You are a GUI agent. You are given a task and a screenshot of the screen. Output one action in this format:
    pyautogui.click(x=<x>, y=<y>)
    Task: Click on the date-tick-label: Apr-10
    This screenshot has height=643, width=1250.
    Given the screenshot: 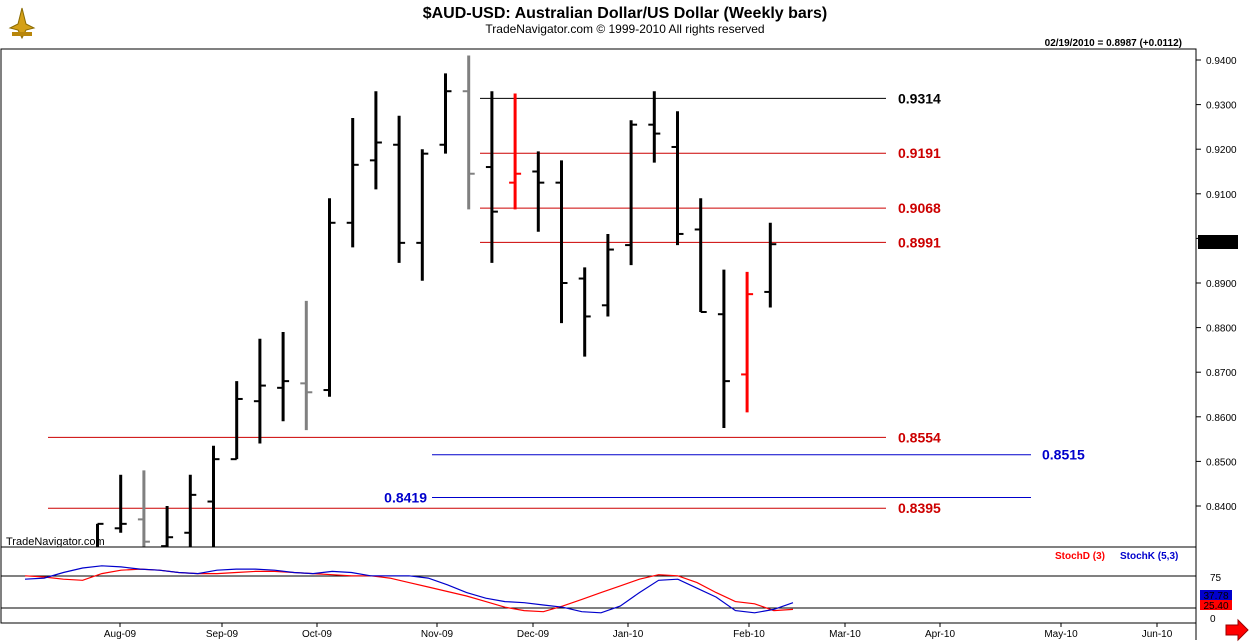 What is the action you would take?
    pyautogui.click(x=940, y=634)
    